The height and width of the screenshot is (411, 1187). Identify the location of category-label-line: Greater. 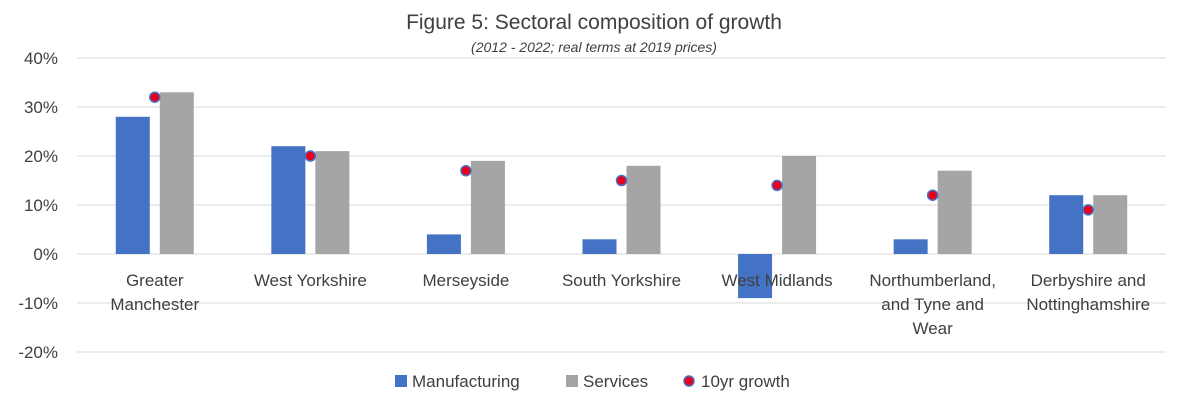
(155, 280).